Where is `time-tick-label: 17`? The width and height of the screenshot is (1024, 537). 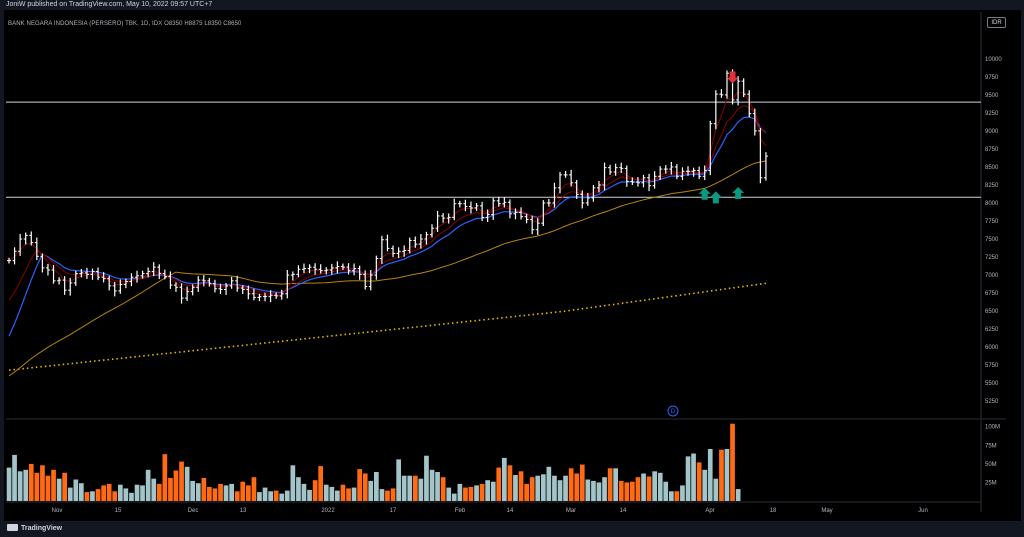 time-tick-label: 17 is located at coordinates (393, 511).